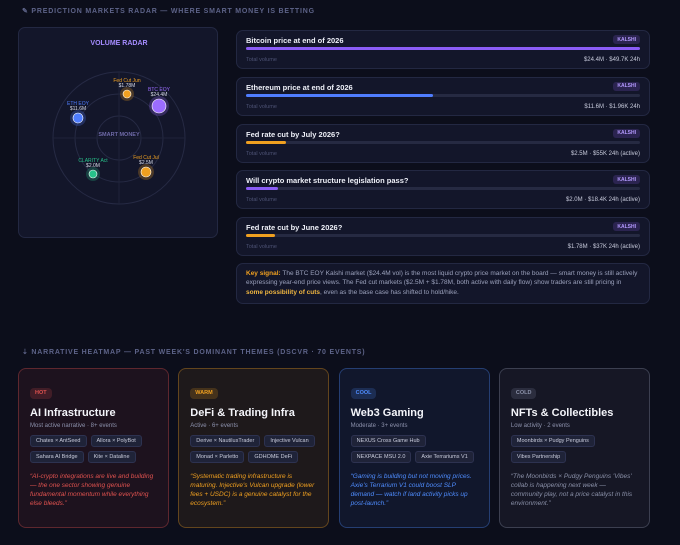  I want to click on tag: GDHOME DeFi, so click(273, 457).